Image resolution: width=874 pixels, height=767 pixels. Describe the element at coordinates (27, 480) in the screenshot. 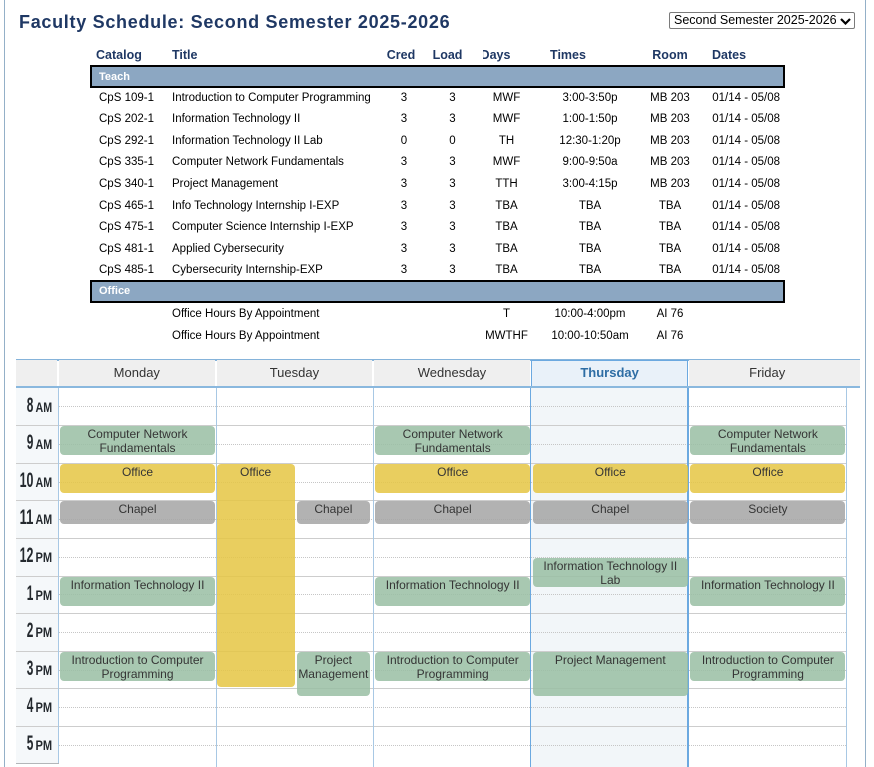

I see `svg-text: 10` at that location.